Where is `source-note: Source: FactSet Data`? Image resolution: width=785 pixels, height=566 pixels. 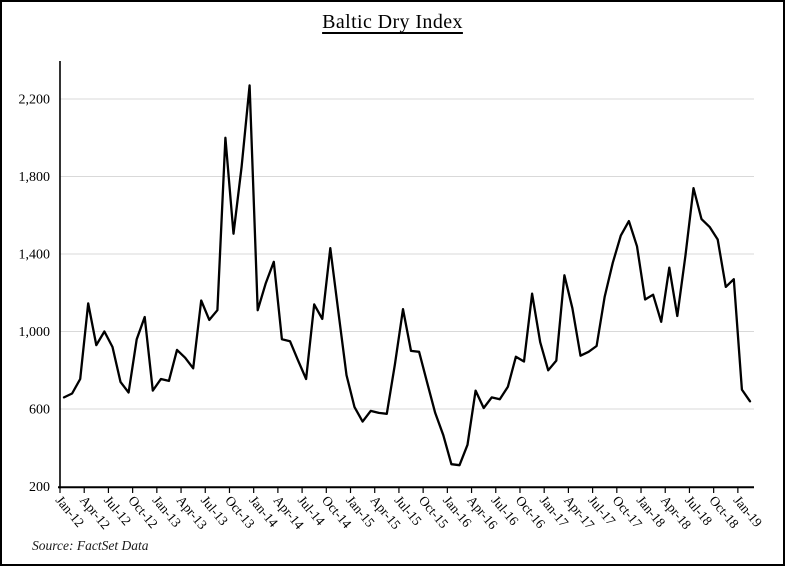
source-note: Source: FactSet Data is located at coordinates (90, 545).